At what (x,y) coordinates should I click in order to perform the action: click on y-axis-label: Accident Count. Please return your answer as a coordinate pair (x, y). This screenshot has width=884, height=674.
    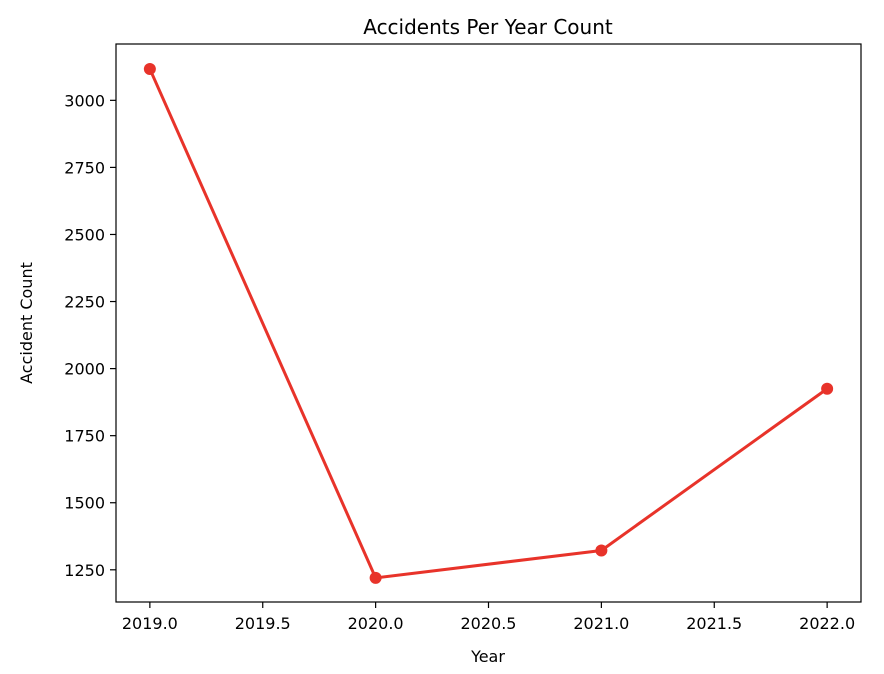
    Looking at the image, I should click on (26, 323).